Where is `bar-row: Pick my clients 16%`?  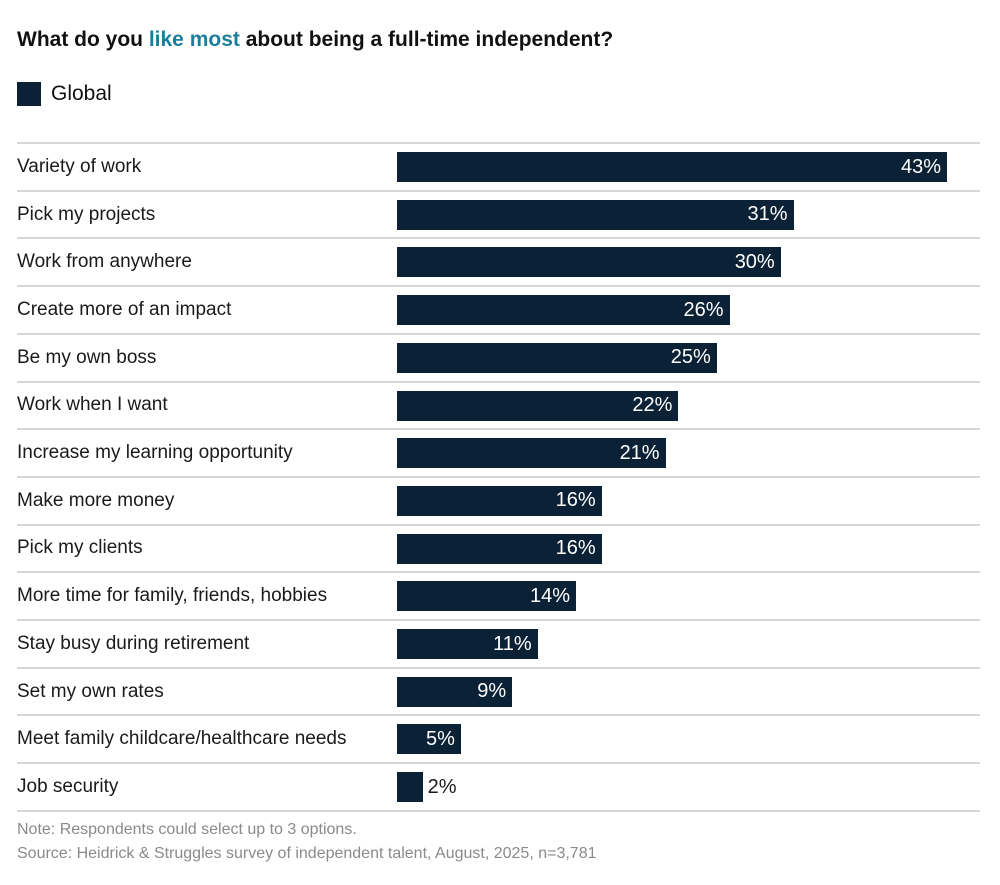
bar-row: Pick my clients 16% is located at coordinates (498, 547).